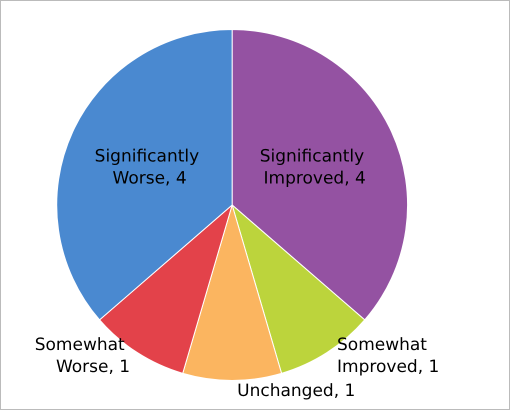 Image resolution: width=510 pixels, height=410 pixels. What do you see at coordinates (315, 167) in the screenshot?
I see `data-label: Significantly Improved, 4` at bounding box center [315, 167].